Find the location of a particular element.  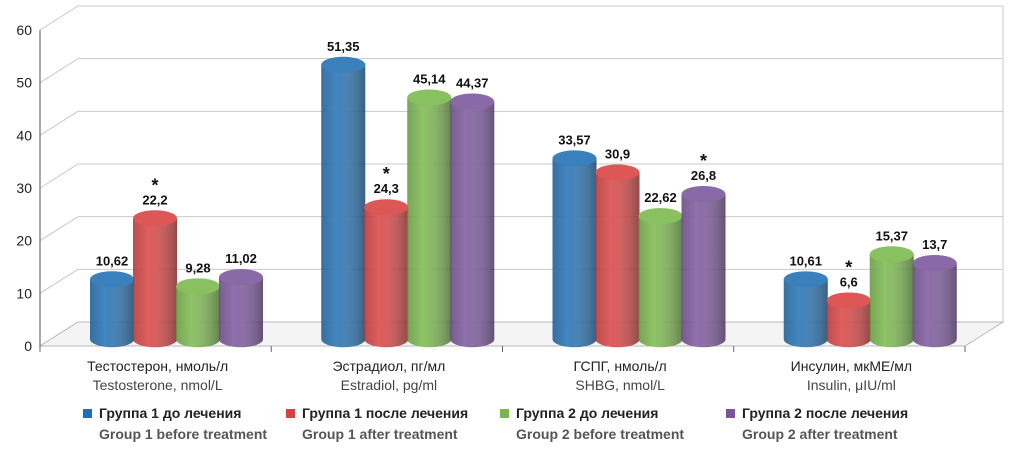

legend-label: Группа 2 до лечения is located at coordinates (587, 413).